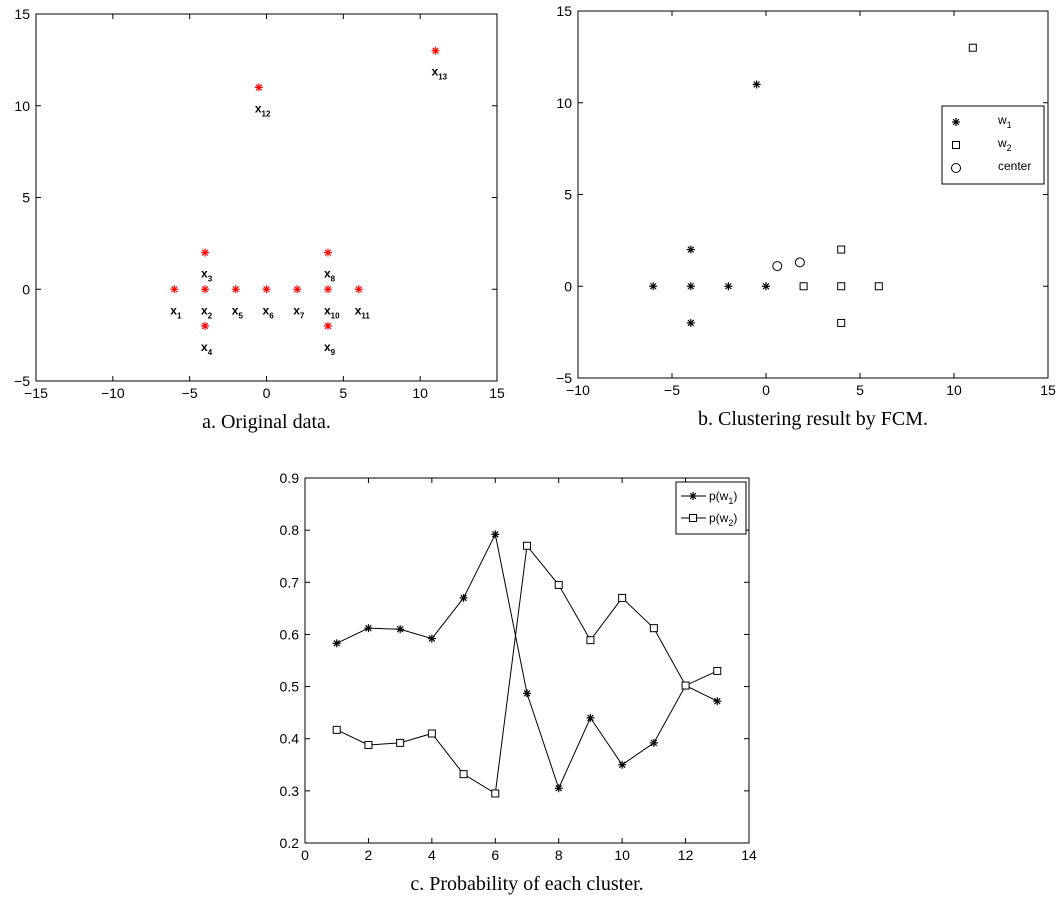  What do you see at coordinates (956, 145) in the screenshot?
I see `panel-b-legend-marker-w2` at bounding box center [956, 145].